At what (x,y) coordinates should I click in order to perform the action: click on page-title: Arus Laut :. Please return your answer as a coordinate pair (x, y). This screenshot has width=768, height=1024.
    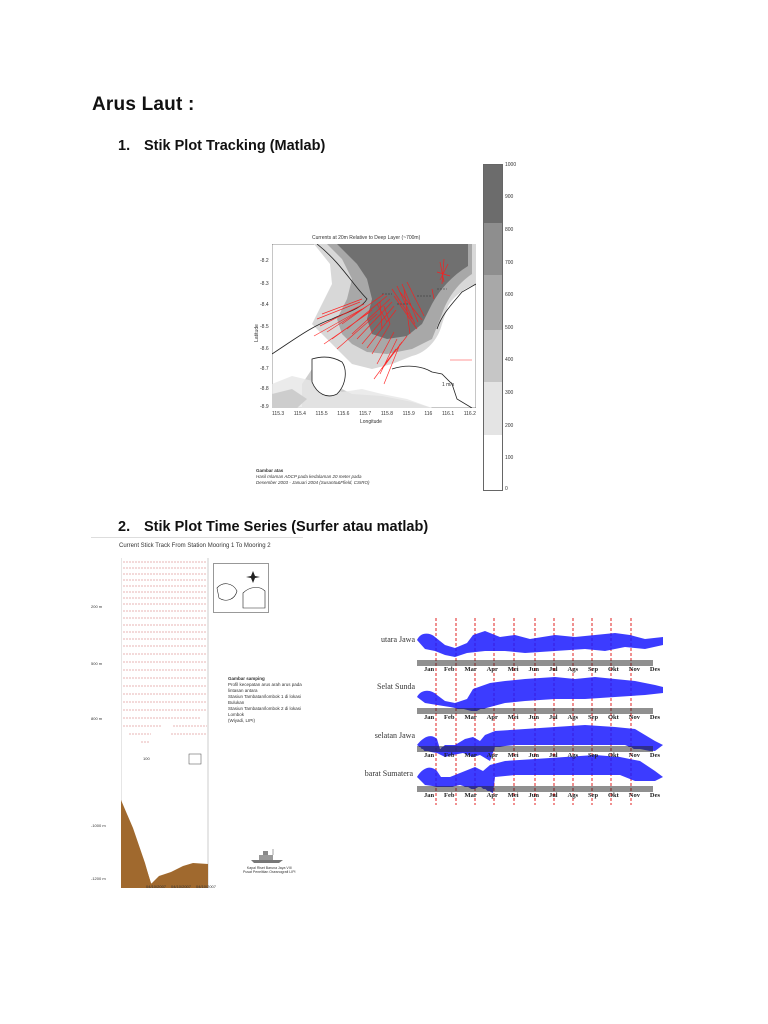
    Looking at the image, I should click on (143, 104).